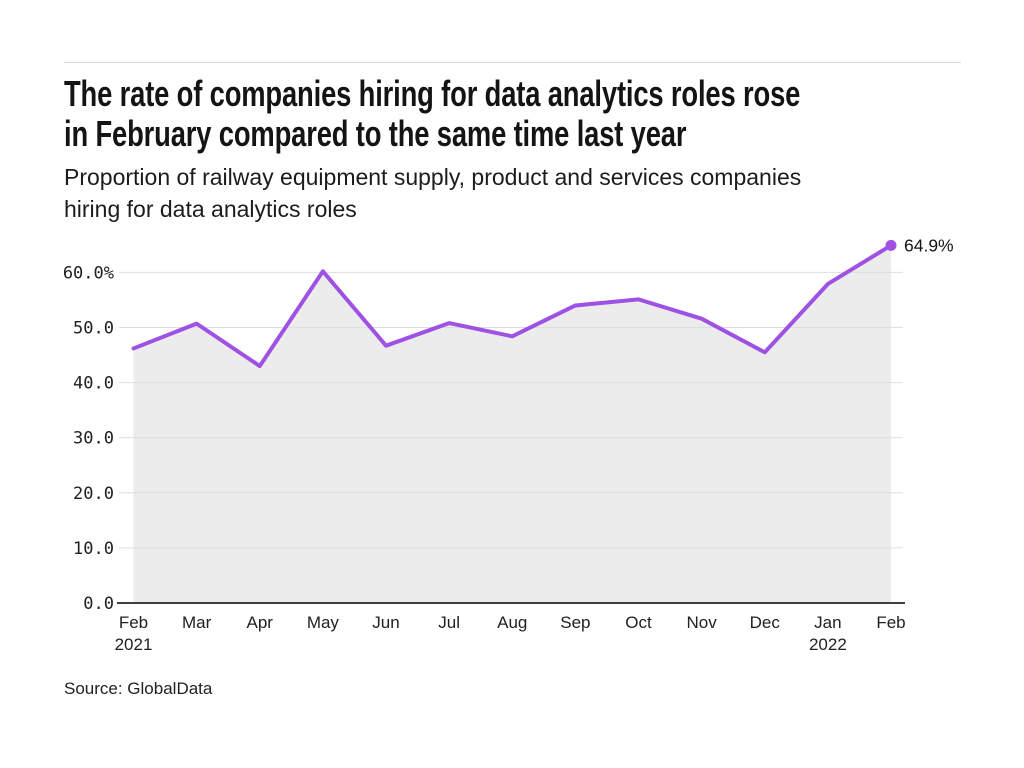 This screenshot has width=1024, height=768. Describe the element at coordinates (93, 549) in the screenshot. I see `y-tick-label: 10.0` at that location.